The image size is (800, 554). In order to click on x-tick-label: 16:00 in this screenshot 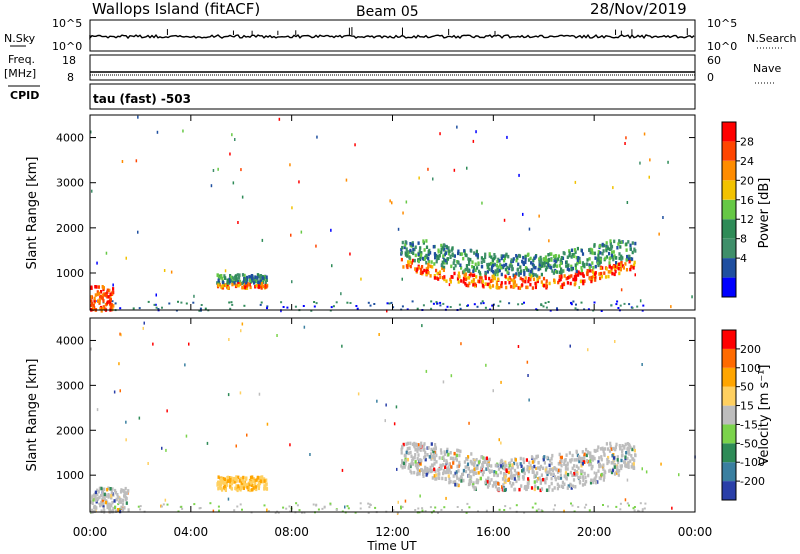, I will do `click(493, 532)`.